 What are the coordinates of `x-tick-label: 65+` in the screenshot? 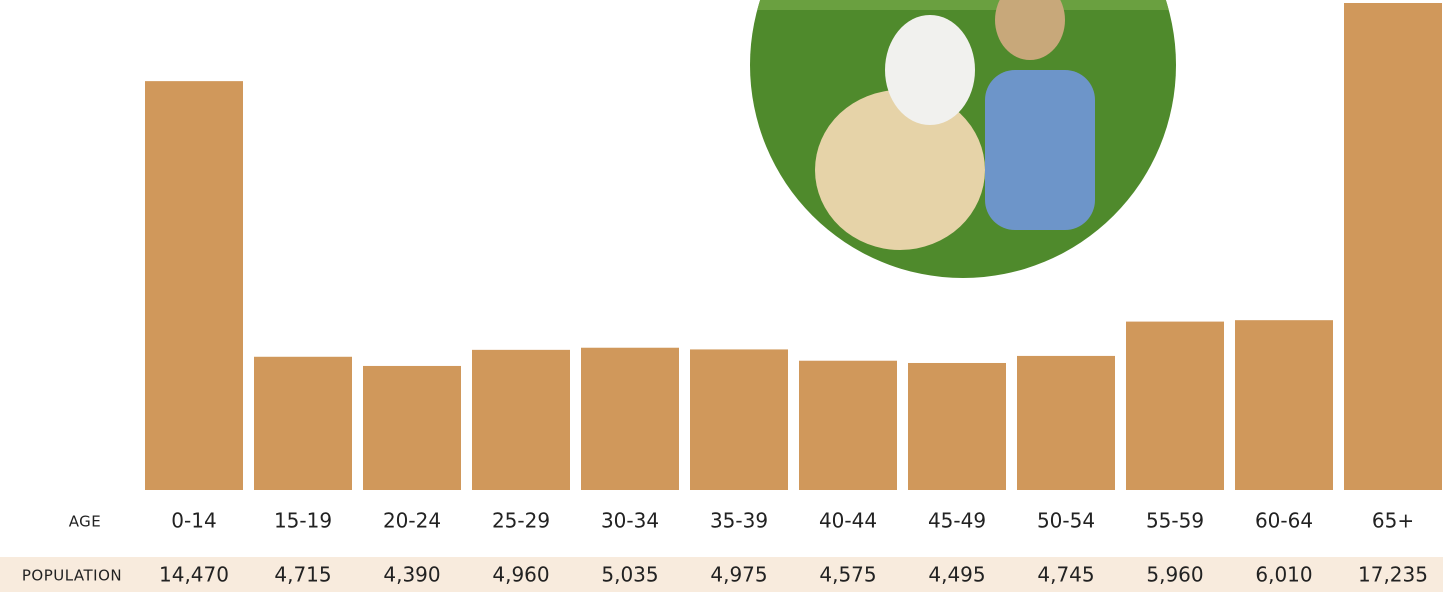 It's located at (1393, 521).